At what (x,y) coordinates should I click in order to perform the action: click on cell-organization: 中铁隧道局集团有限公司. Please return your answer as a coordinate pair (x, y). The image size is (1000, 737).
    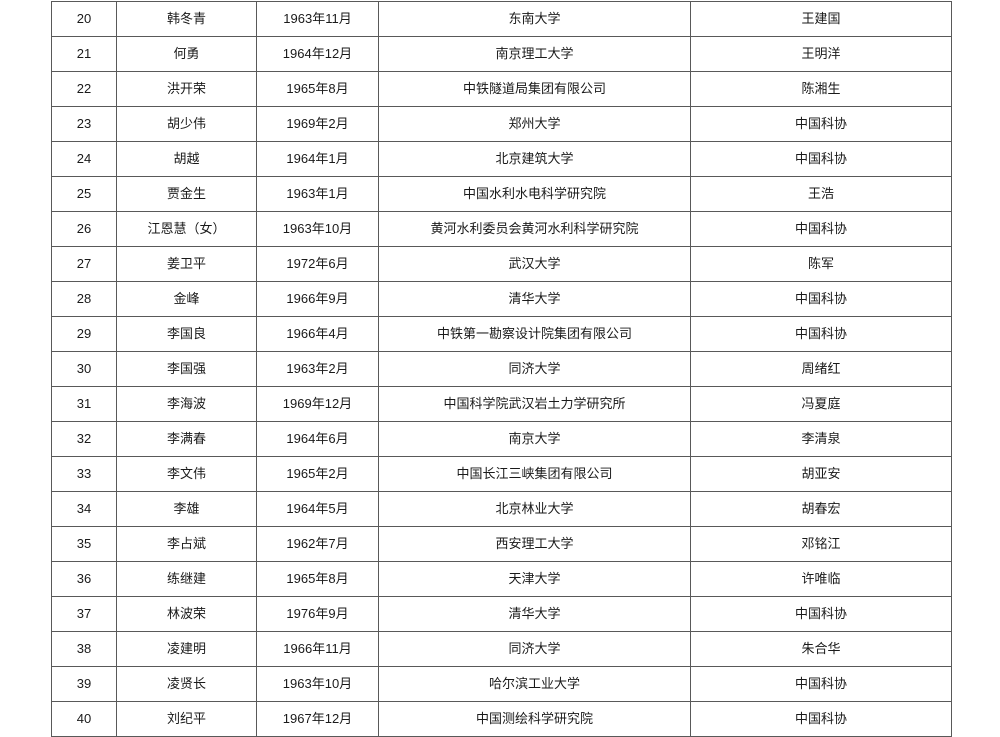
    Looking at the image, I should click on (534, 89).